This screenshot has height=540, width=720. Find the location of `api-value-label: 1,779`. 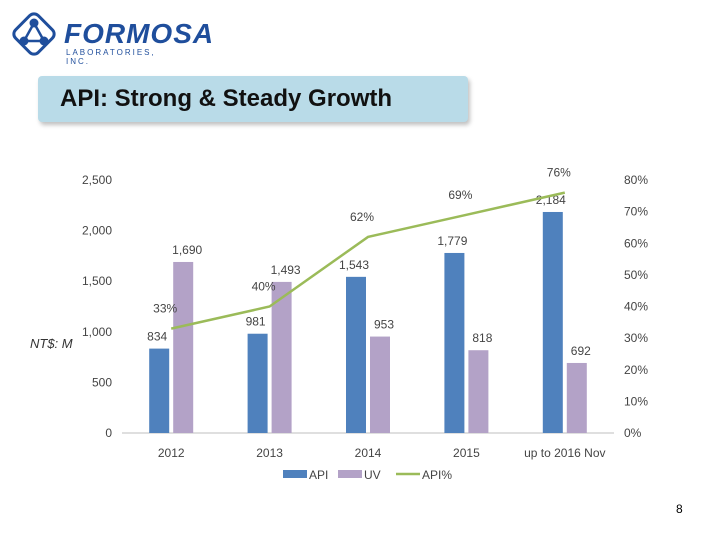

api-value-label: 1,779 is located at coordinates (452, 241).